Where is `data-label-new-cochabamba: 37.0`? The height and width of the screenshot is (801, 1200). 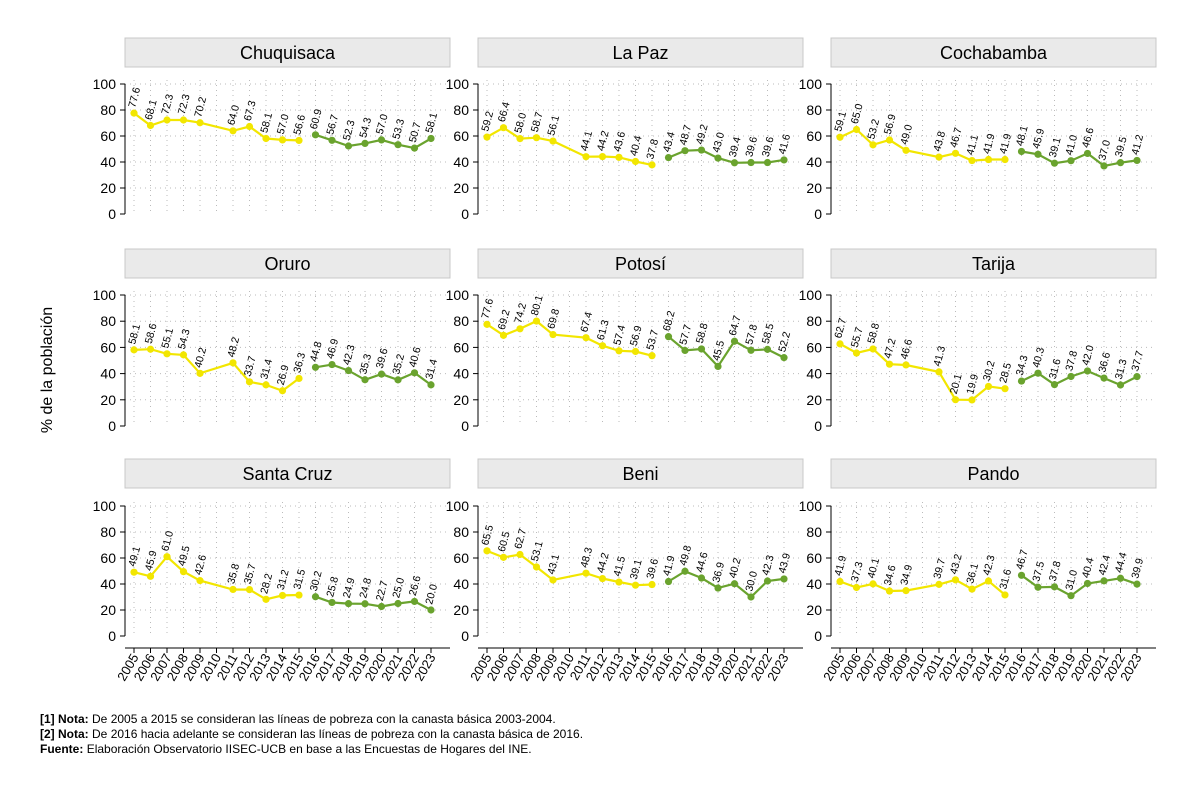 data-label-new-cochabamba: 37.0 is located at coordinates (1104, 150).